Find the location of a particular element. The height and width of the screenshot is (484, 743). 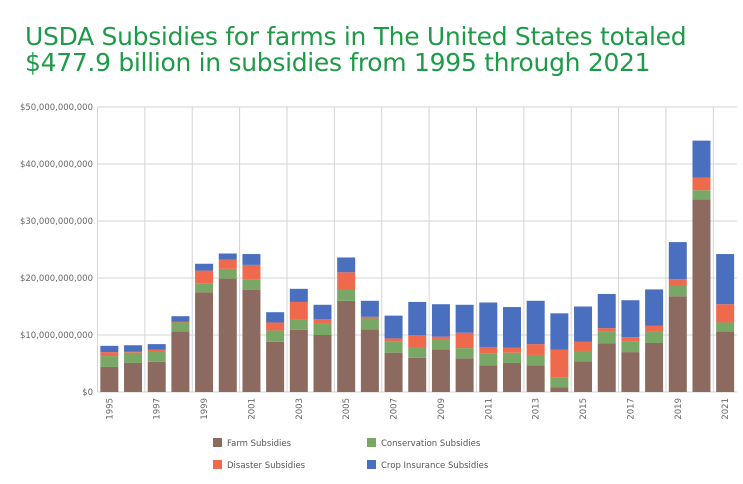

bar-segment-disaster-subsidies-2001 is located at coordinates (251, 272).